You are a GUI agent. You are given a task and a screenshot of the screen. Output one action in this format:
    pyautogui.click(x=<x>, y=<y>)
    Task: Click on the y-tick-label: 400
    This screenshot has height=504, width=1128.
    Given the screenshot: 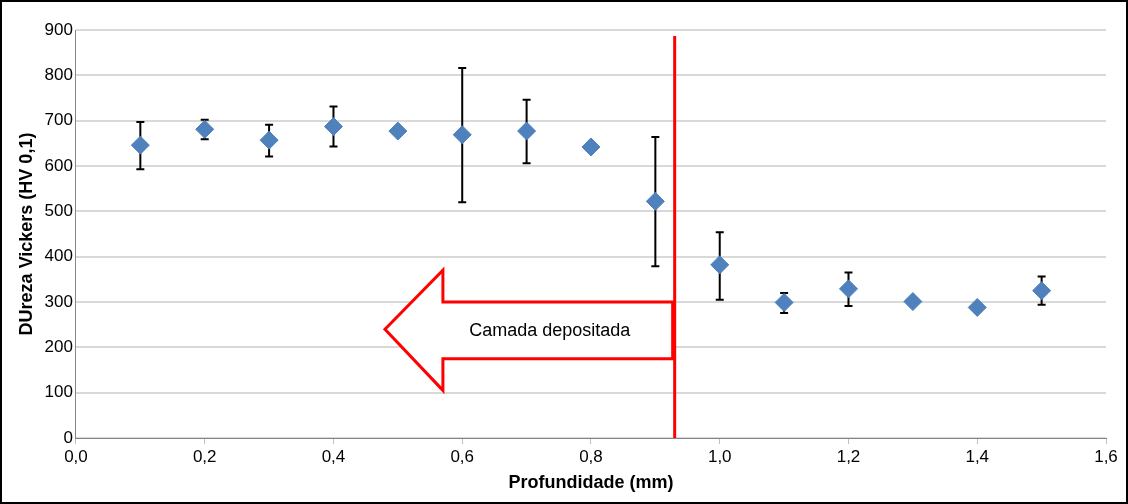 What is the action you would take?
    pyautogui.click(x=58, y=256)
    